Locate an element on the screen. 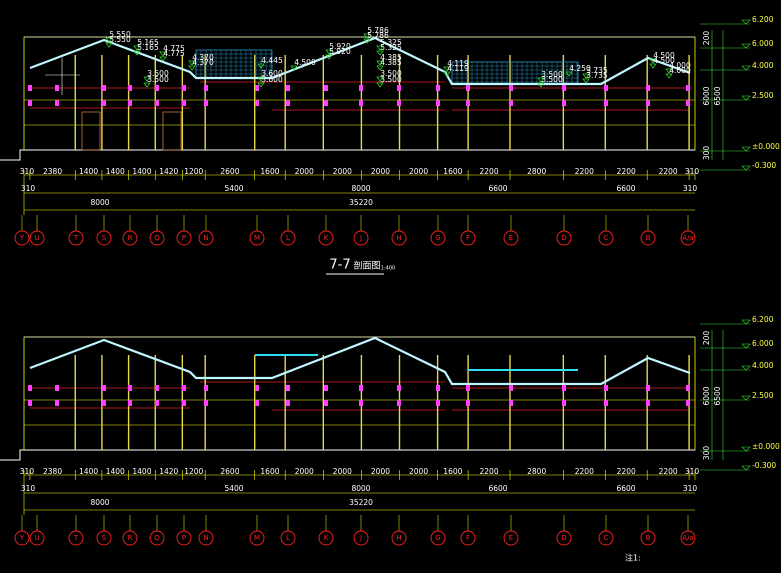 Image resolution: width=781 pixels, height=573 pixels. elevation-label: 5.550 is located at coordinates (120, 39).